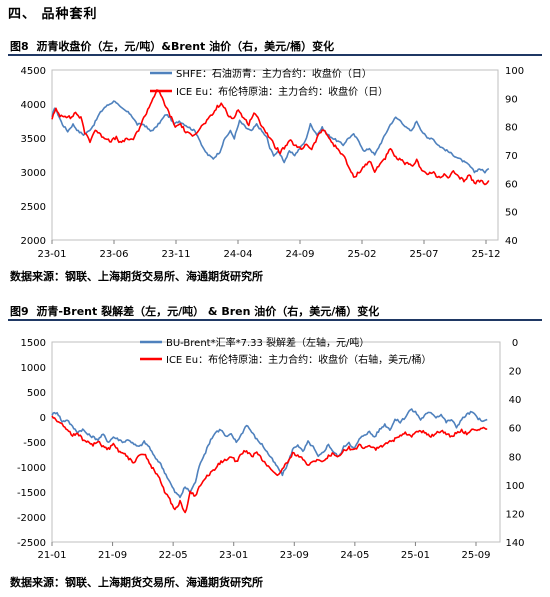 Image resolution: width=550 pixels, height=597 pixels. What do you see at coordinates (485, 254) in the screenshot?
I see `x-tick-label: 25-12` at bounding box center [485, 254].